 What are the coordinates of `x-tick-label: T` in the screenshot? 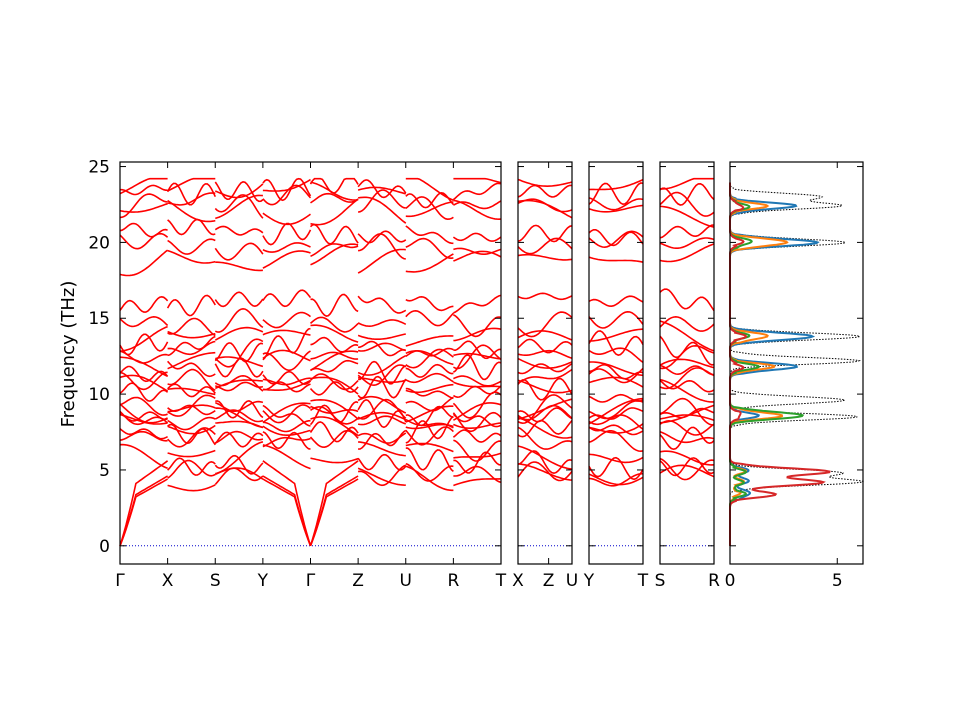 It's located at (643, 581).